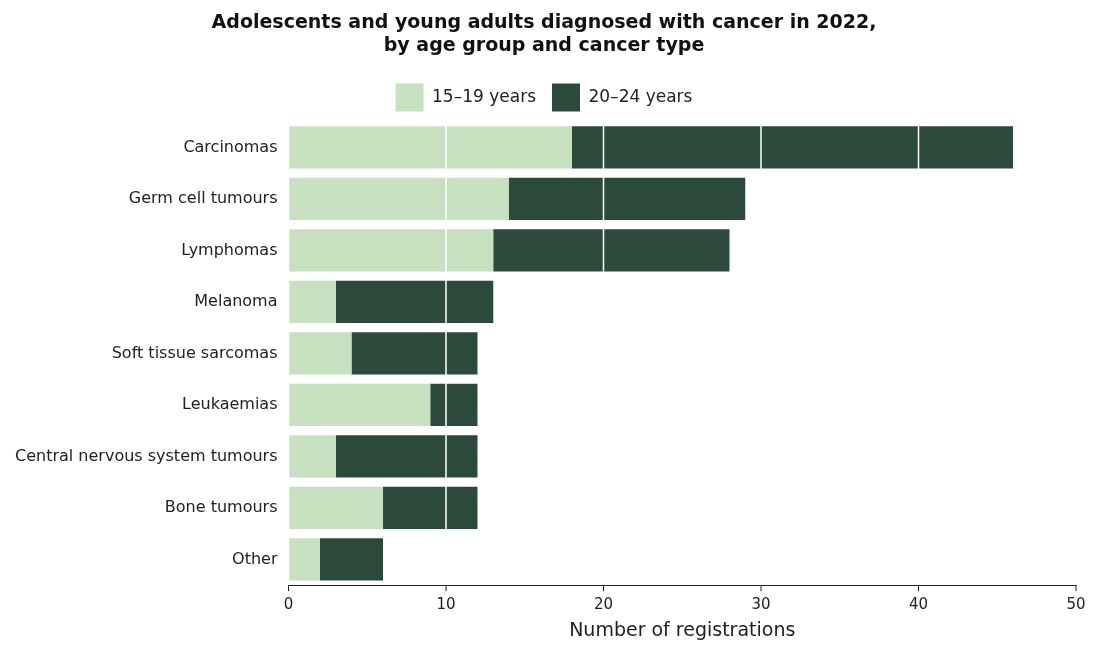  Describe the element at coordinates (544, 44) in the screenshot. I see `text: by age group and cancer type` at that location.